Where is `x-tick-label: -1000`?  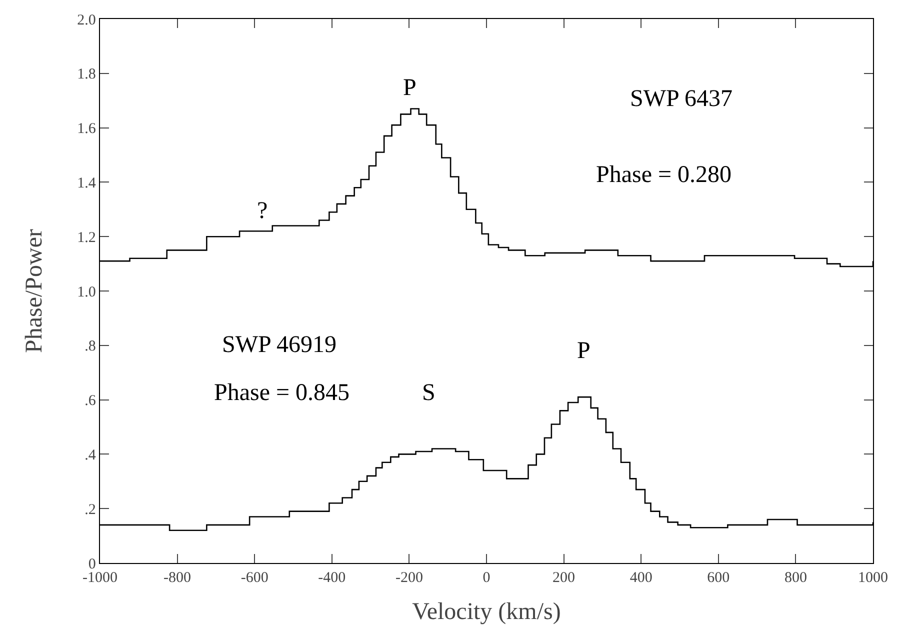
x-tick-label: -1000 is located at coordinates (100, 578).